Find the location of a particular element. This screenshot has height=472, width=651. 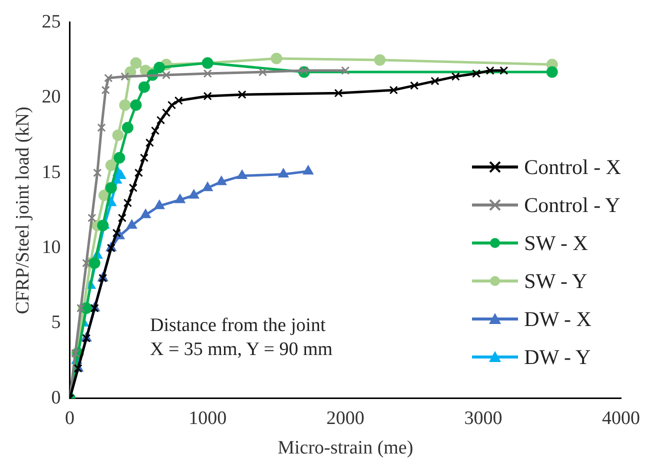

y-tick-label: 5 is located at coordinates (56, 323).